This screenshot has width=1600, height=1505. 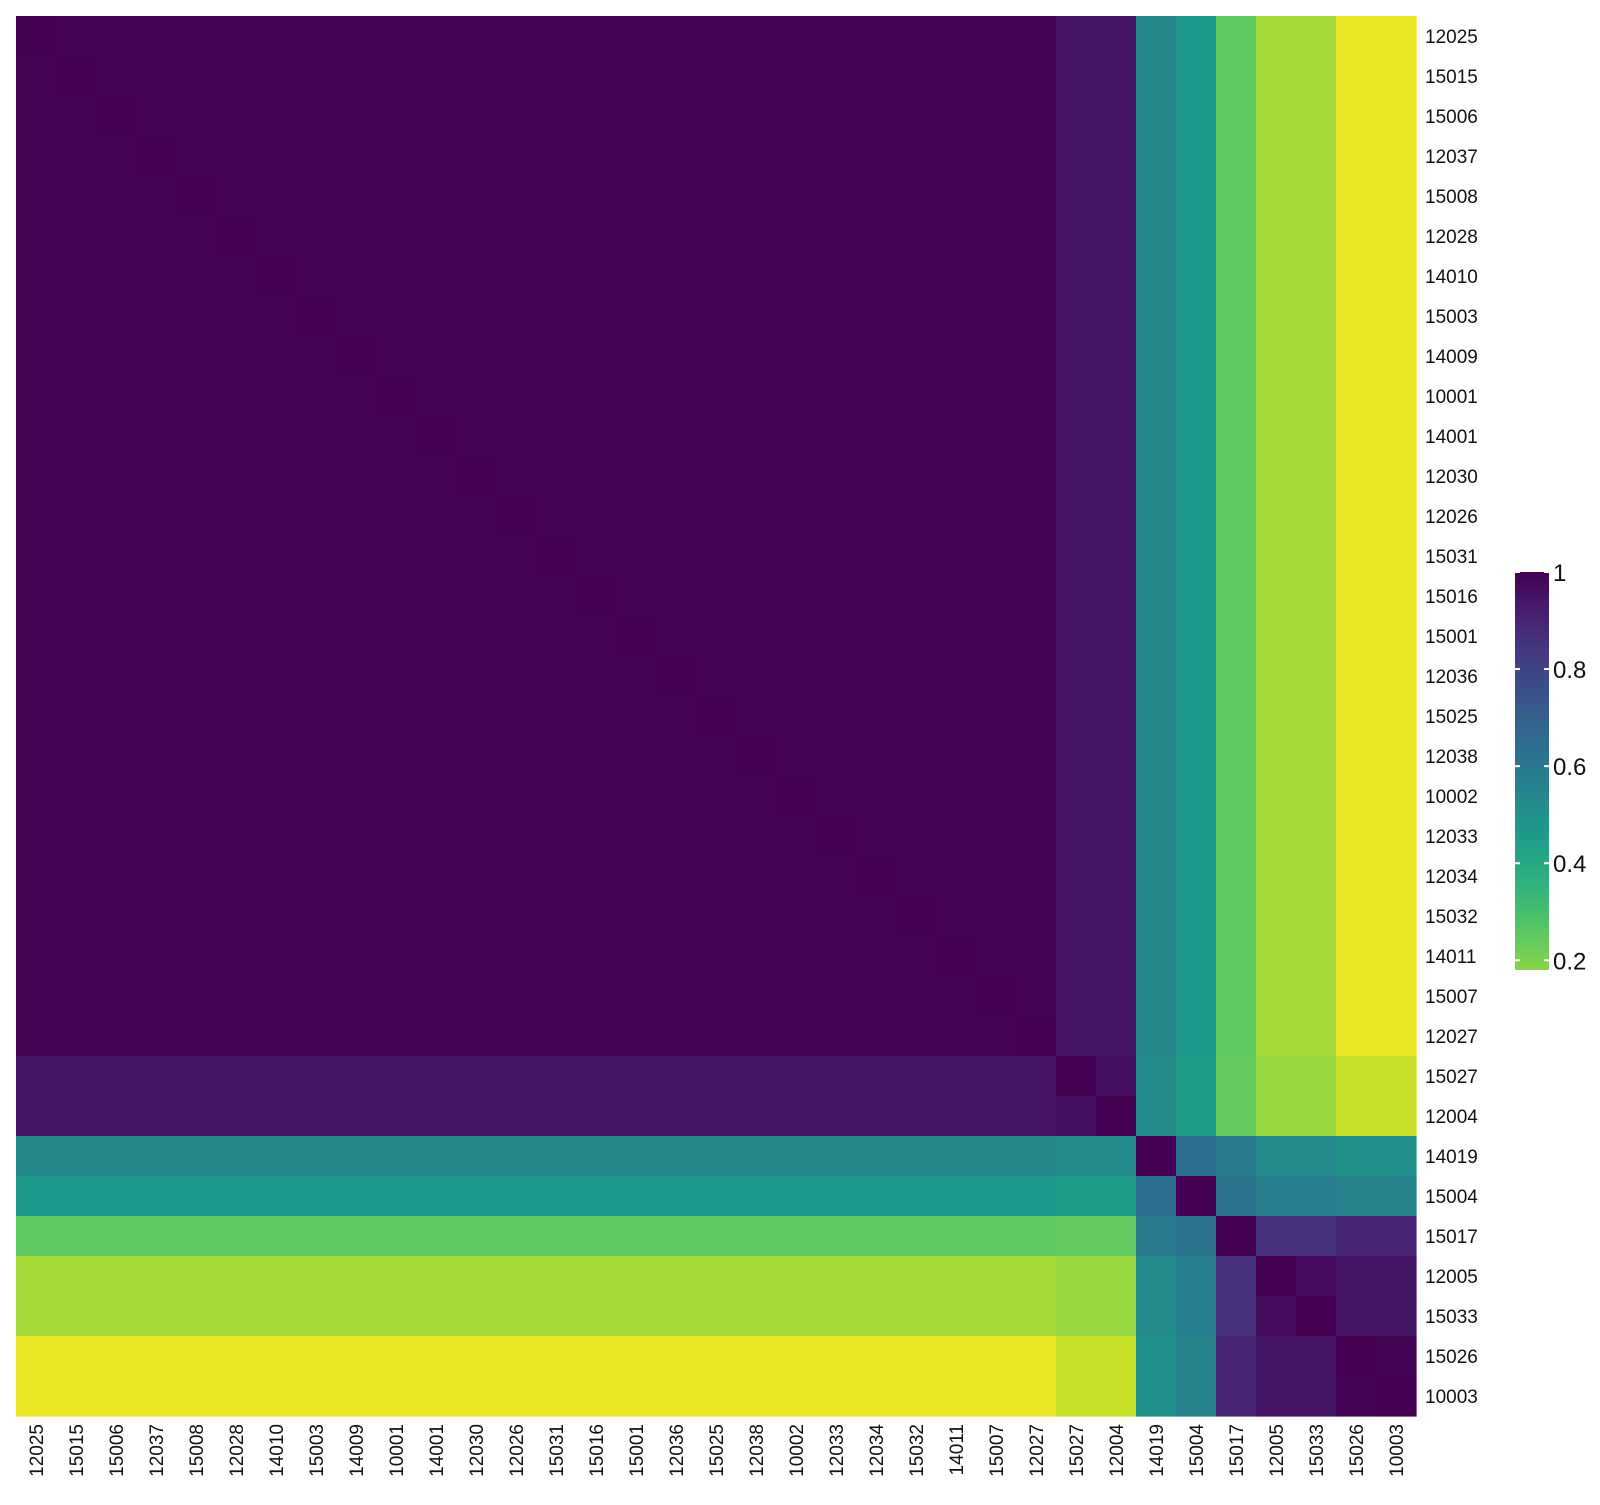 What do you see at coordinates (277, 1450) in the screenshot?
I see `column-label: 14010` at bounding box center [277, 1450].